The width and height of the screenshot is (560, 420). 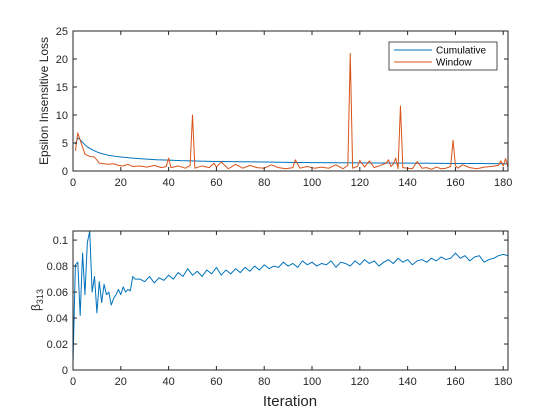 I want to click on bottom-x-tick-label: 0, so click(x=73, y=382).